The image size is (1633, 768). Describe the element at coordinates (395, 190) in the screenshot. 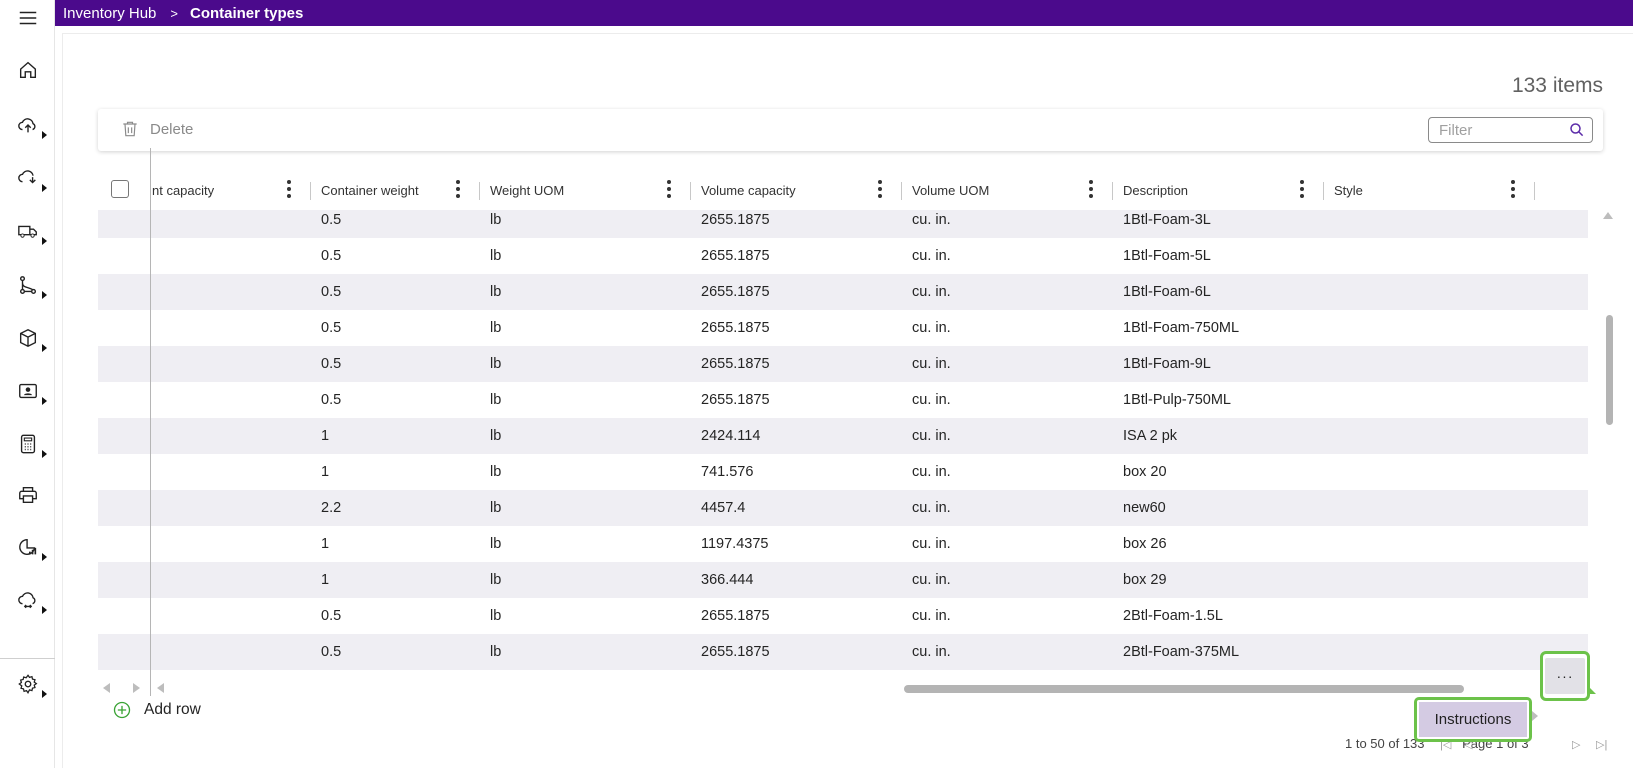

I see `column-header-container-weight: Container weight` at that location.